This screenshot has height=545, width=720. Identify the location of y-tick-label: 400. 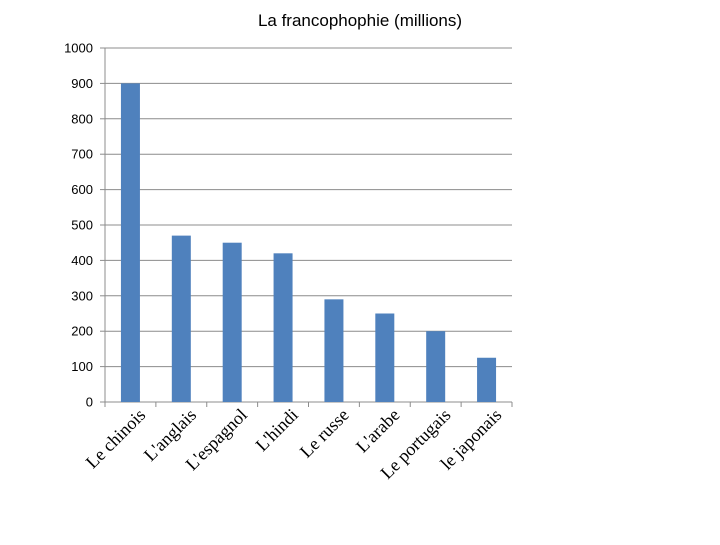
(82, 260).